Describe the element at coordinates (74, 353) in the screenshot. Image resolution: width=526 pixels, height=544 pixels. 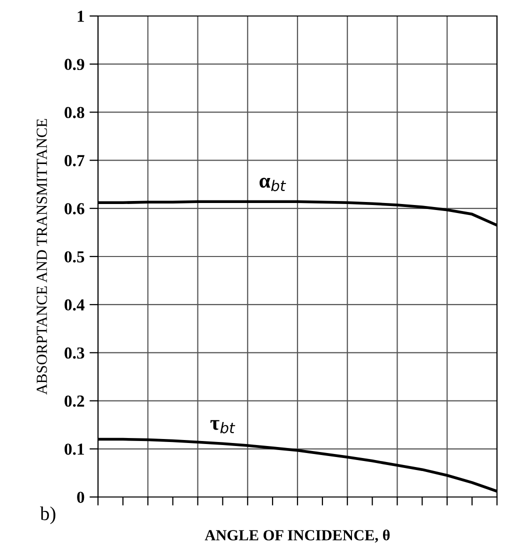
I see `y-tick-label: 0.3` at that location.